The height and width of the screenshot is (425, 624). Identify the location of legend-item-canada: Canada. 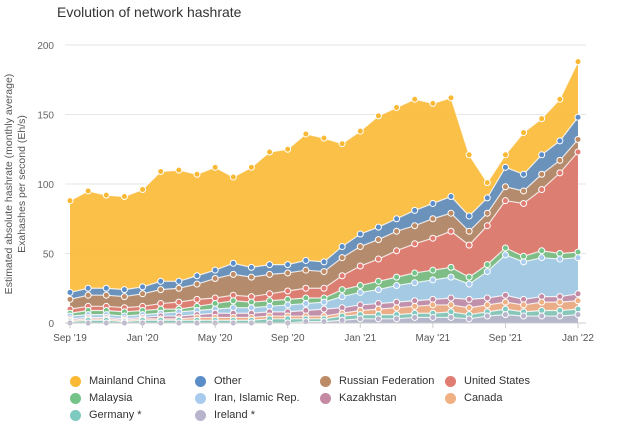
(474, 398).